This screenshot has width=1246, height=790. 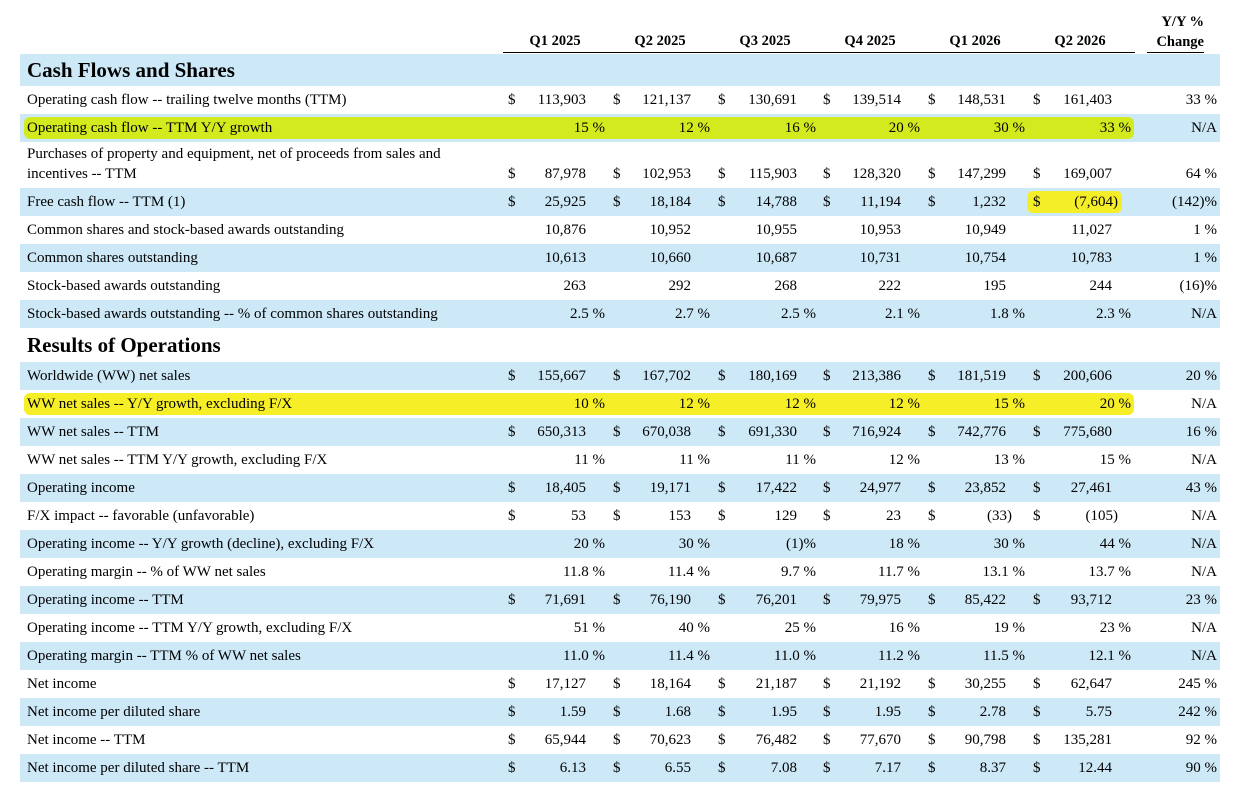 I want to click on cell-value: 23, so click(x=893, y=516).